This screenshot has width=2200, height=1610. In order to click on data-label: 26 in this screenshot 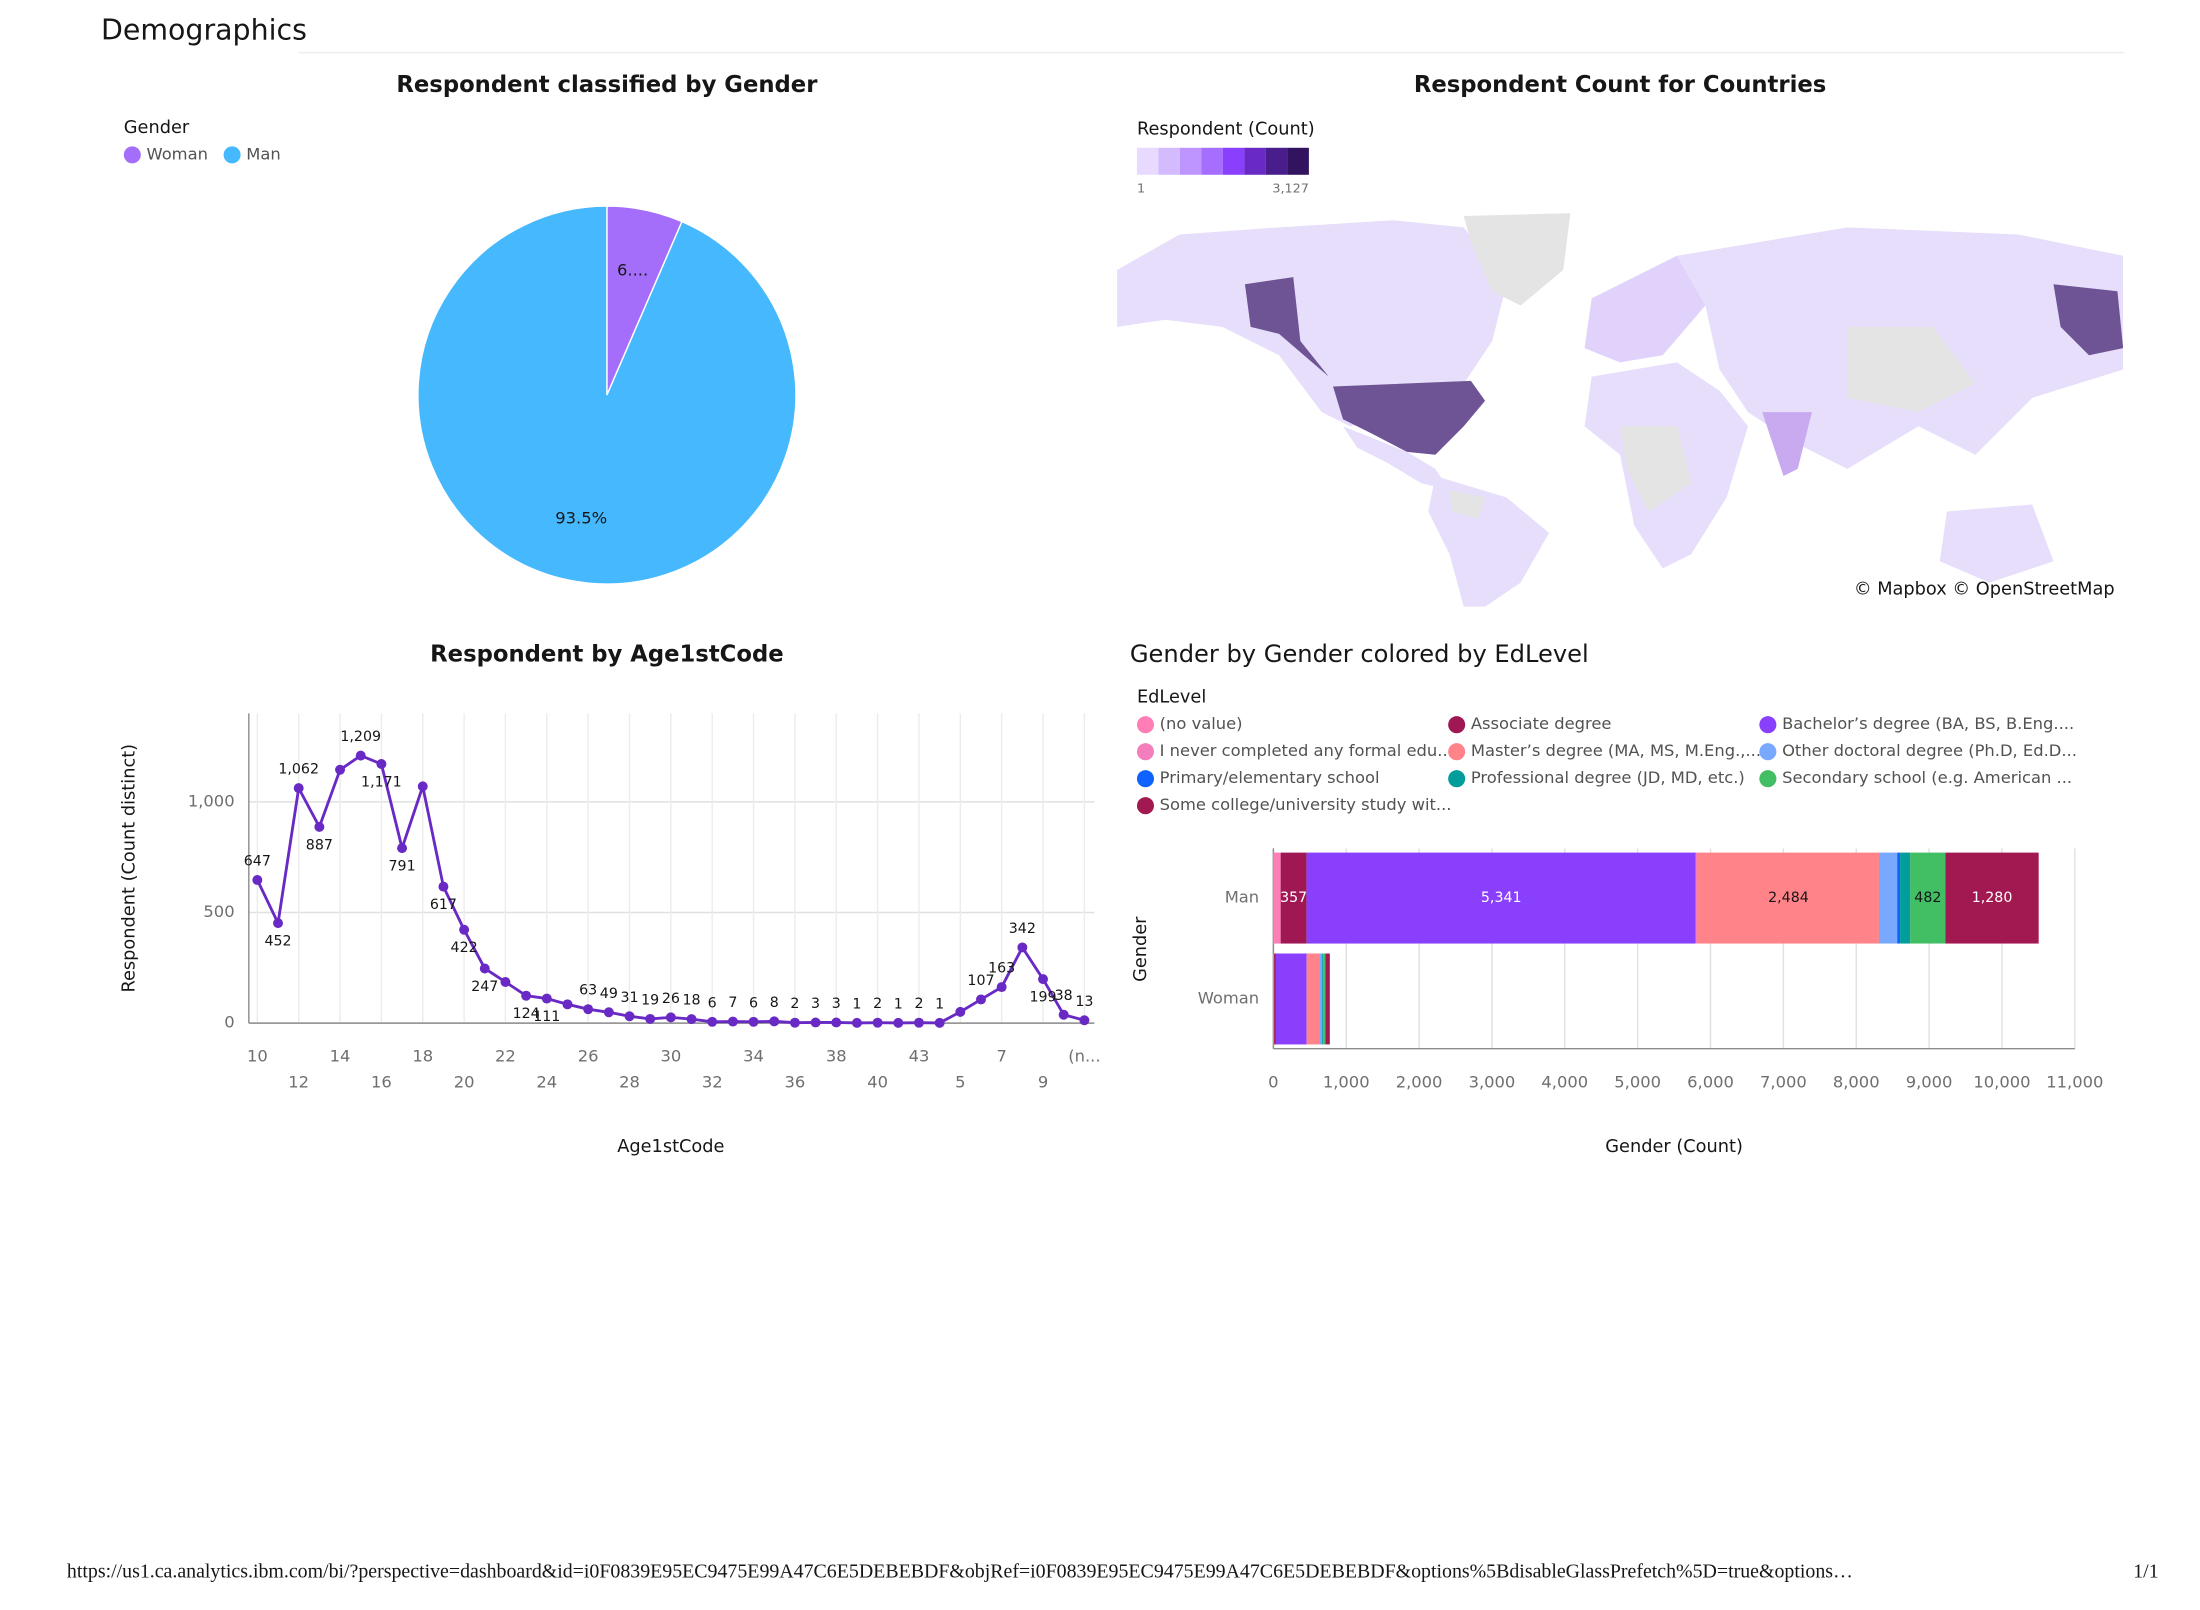, I will do `click(671, 999)`.